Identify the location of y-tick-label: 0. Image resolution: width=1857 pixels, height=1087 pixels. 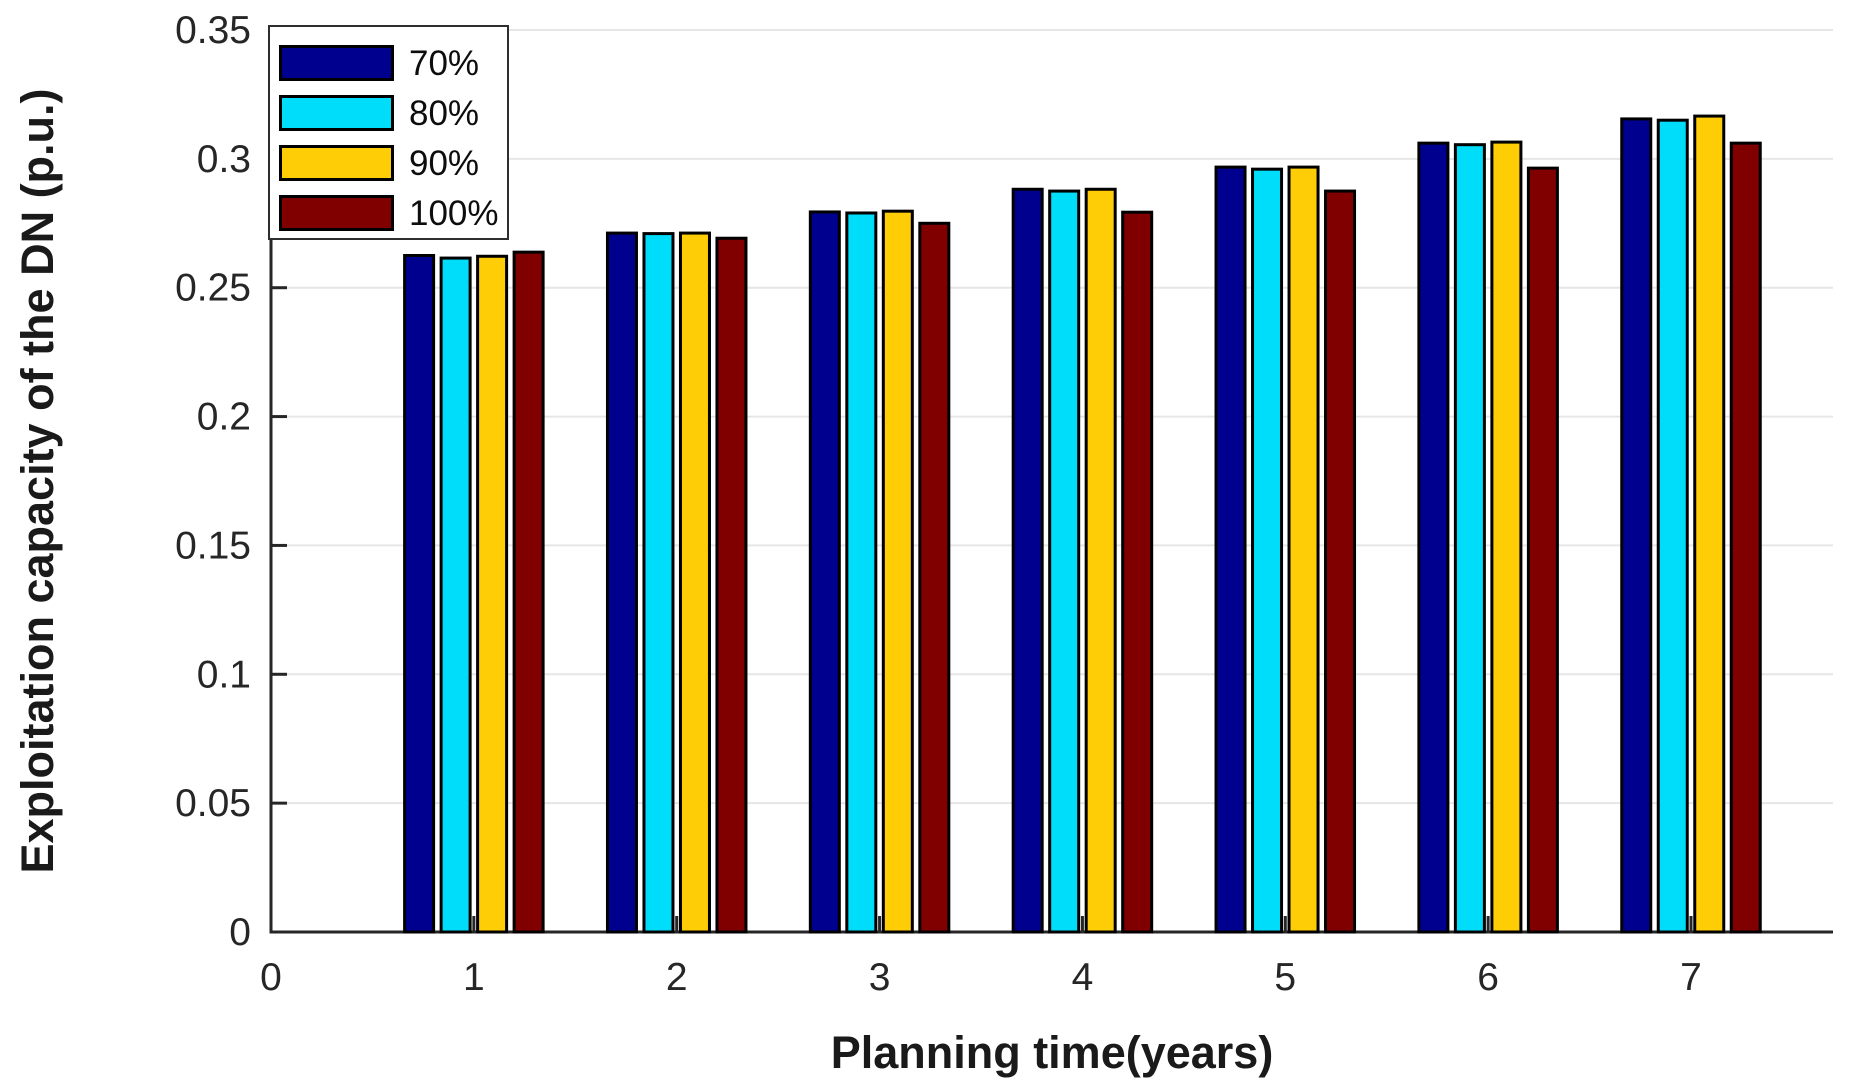
(240, 932).